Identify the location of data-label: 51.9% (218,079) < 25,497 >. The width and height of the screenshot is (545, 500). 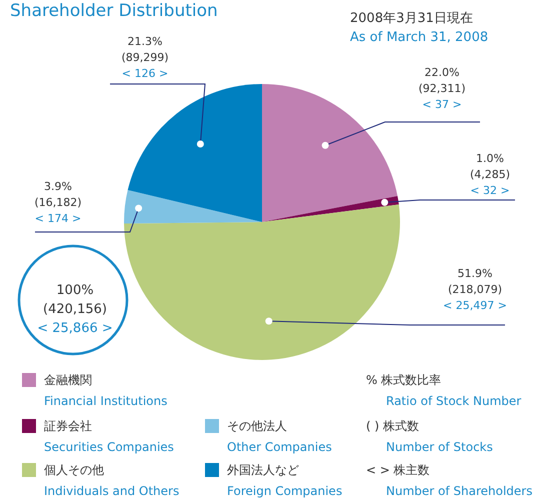
(475, 289).